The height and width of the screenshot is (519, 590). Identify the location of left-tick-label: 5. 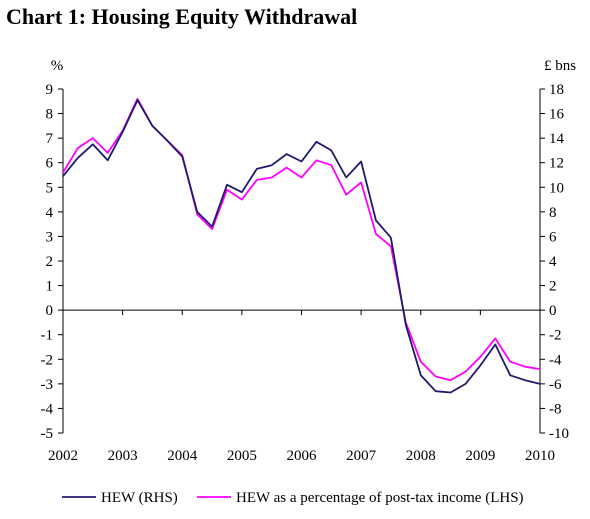
(50, 188).